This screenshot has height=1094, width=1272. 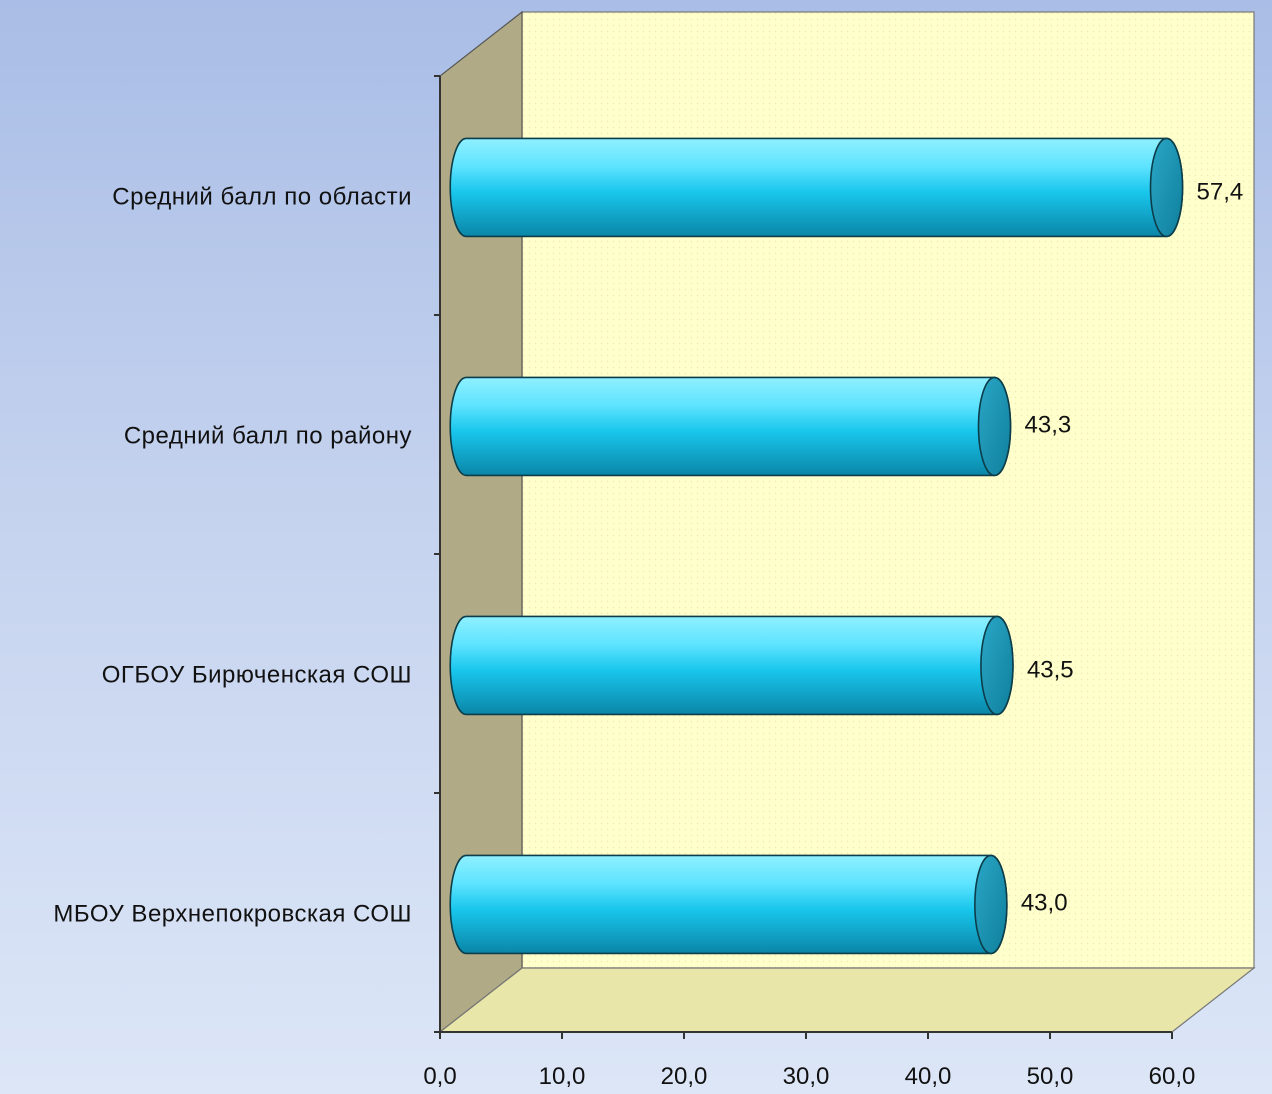 What do you see at coordinates (1050, 1076) in the screenshot?
I see `x-tick-label: 50,0` at bounding box center [1050, 1076].